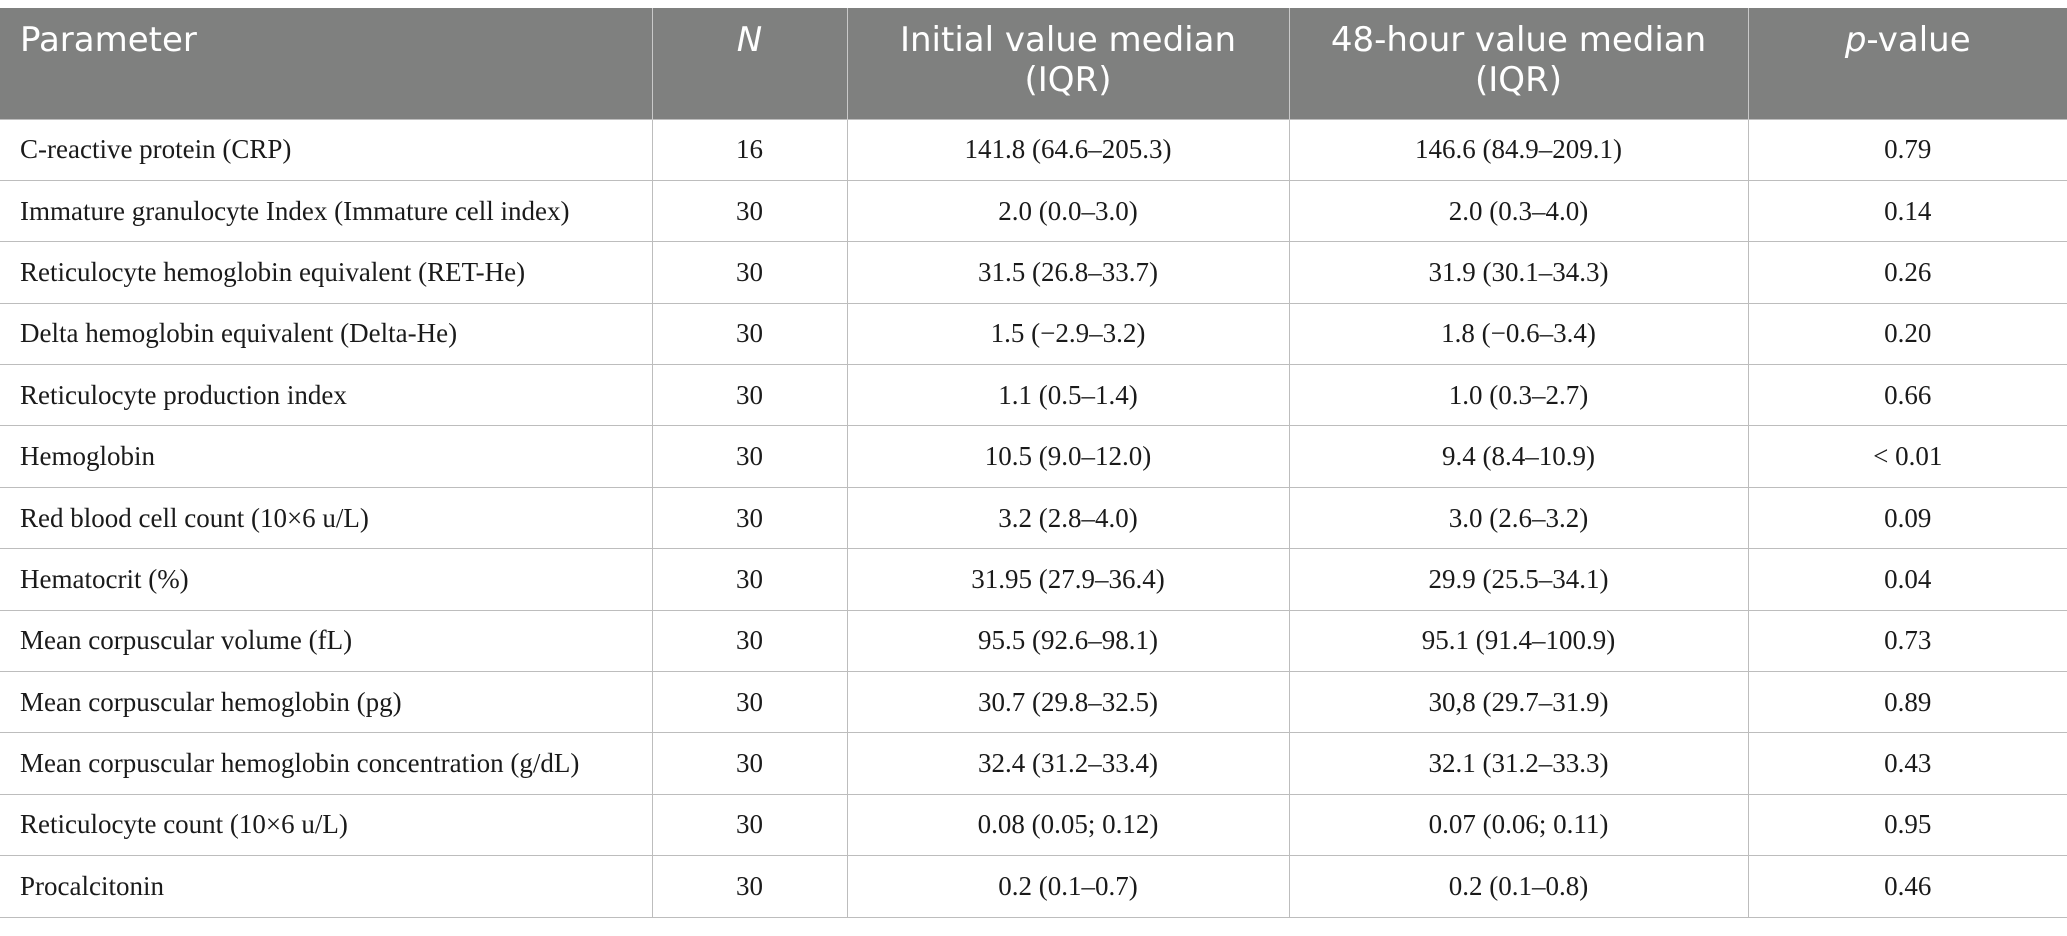 This screenshot has height=936, width=2067. What do you see at coordinates (326, 825) in the screenshot?
I see `cell-parameter: Reticulocyte count (10×6 u/L)` at bounding box center [326, 825].